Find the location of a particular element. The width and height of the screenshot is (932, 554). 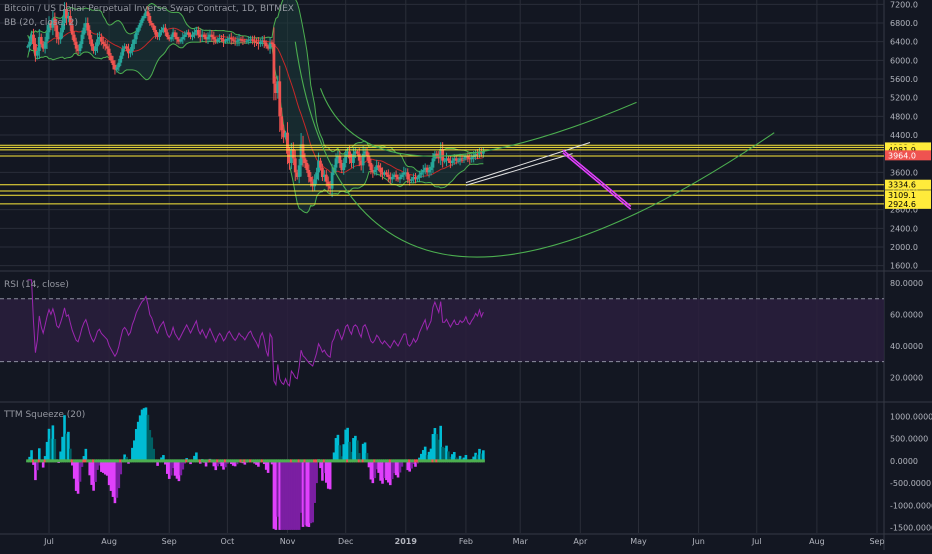

price-tag is located at coordinates (908, 184).